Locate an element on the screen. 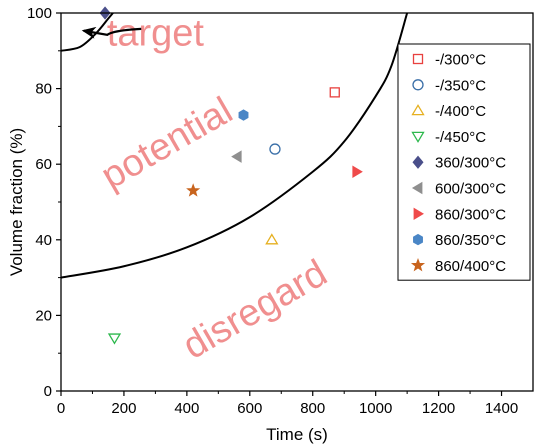  y-tick-label: 0 is located at coordinates (48, 391).